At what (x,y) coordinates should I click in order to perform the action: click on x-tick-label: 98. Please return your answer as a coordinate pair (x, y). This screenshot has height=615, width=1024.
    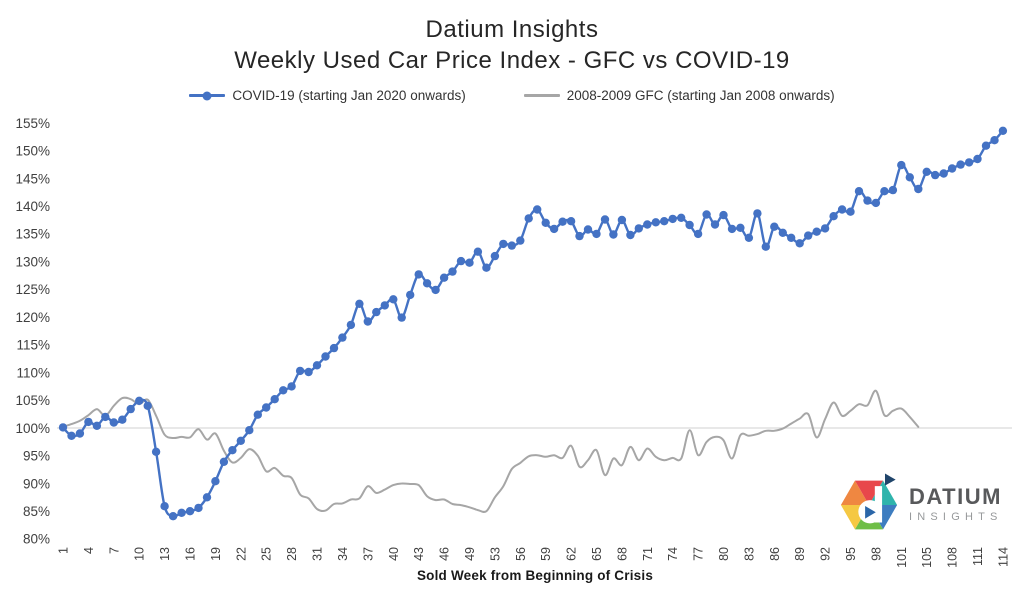
    Looking at the image, I should click on (876, 554).